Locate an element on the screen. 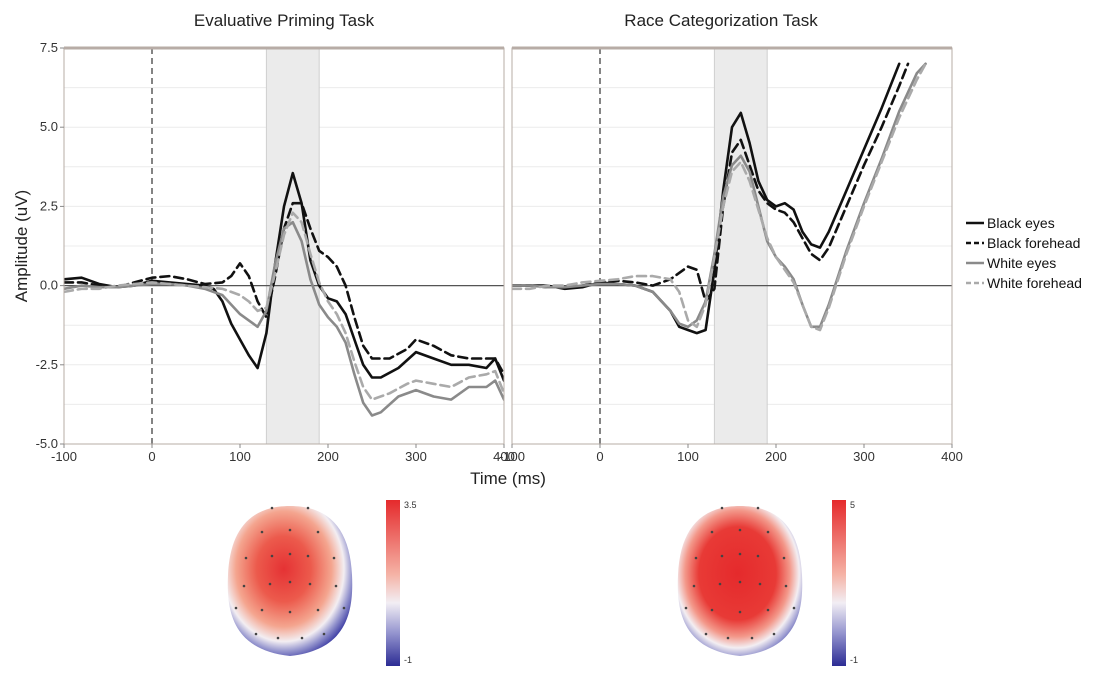 This screenshot has height=673, width=1098. topomap-evaluative-priming: 3.5 -1 is located at coordinates (322, 583).